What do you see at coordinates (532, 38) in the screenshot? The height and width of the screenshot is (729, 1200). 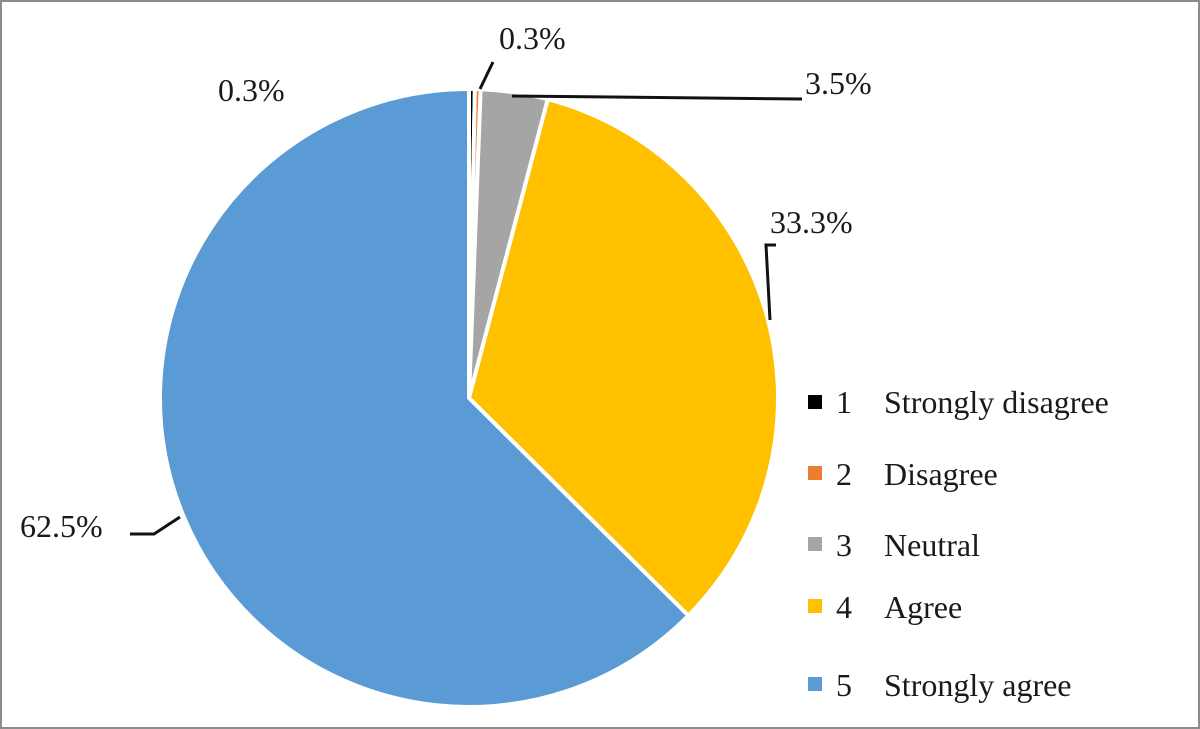 I see `data-label-slice-2: 0.3%` at bounding box center [532, 38].